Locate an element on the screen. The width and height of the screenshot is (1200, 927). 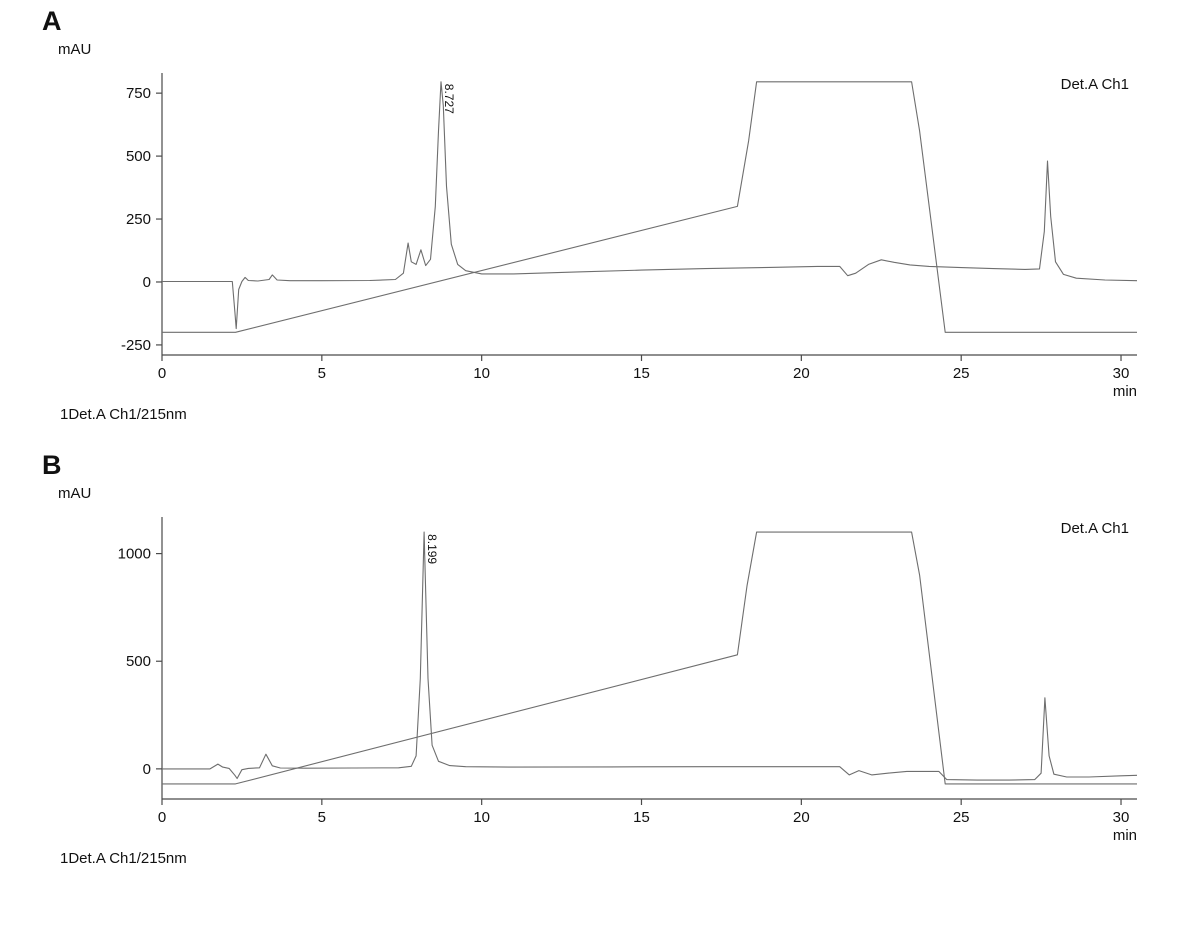
channel-label-b: 1Det.A Ch1/215nm is located at coordinates (123, 858).